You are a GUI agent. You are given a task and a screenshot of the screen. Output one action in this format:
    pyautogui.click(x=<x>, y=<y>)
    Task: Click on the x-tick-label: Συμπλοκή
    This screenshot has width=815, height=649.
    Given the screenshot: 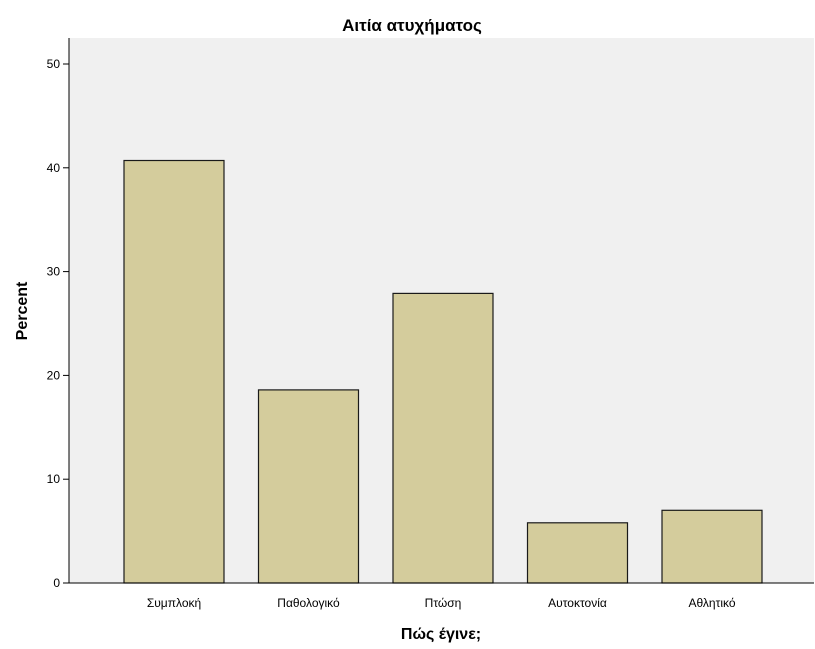 What is the action you would take?
    pyautogui.click(x=174, y=603)
    